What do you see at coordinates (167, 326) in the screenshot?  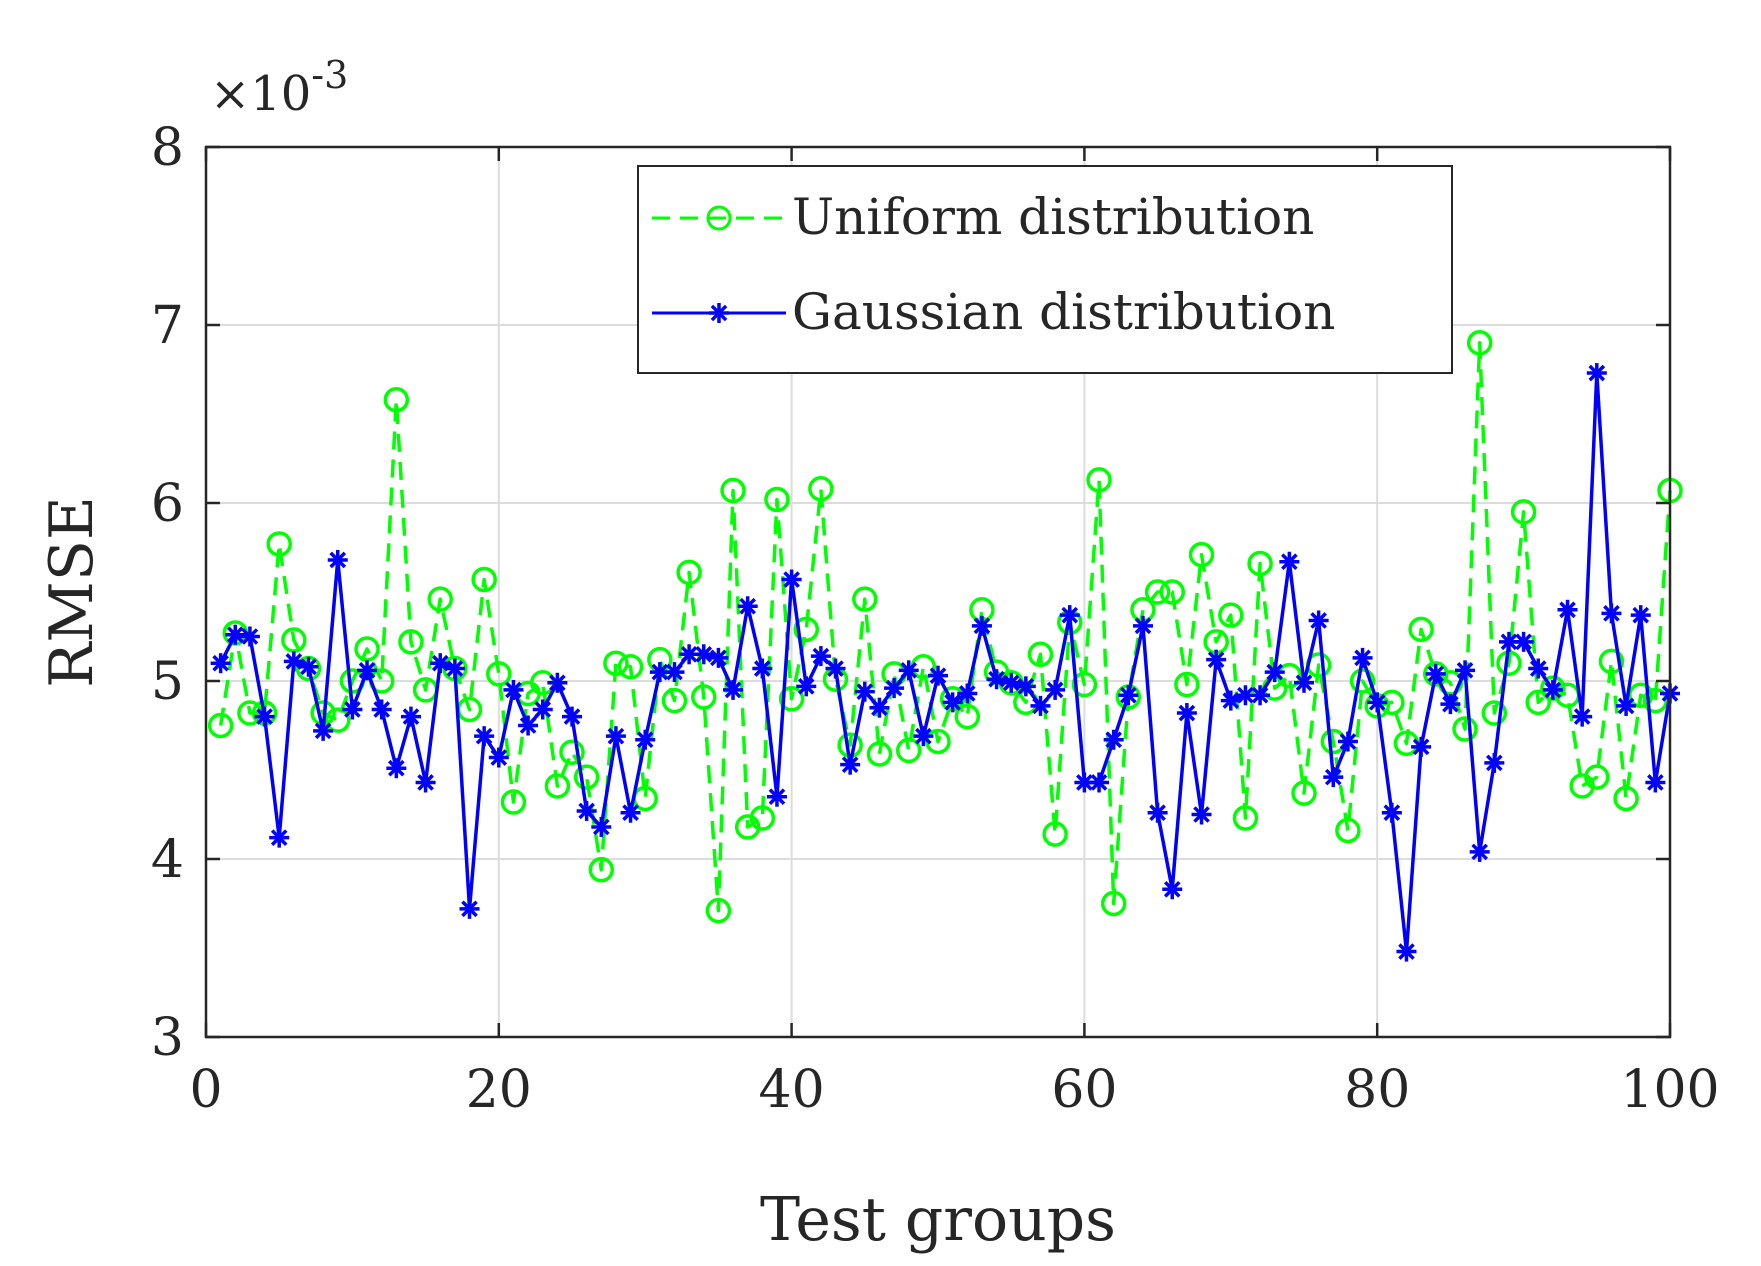 I see `y-tick-label: 7` at bounding box center [167, 326].